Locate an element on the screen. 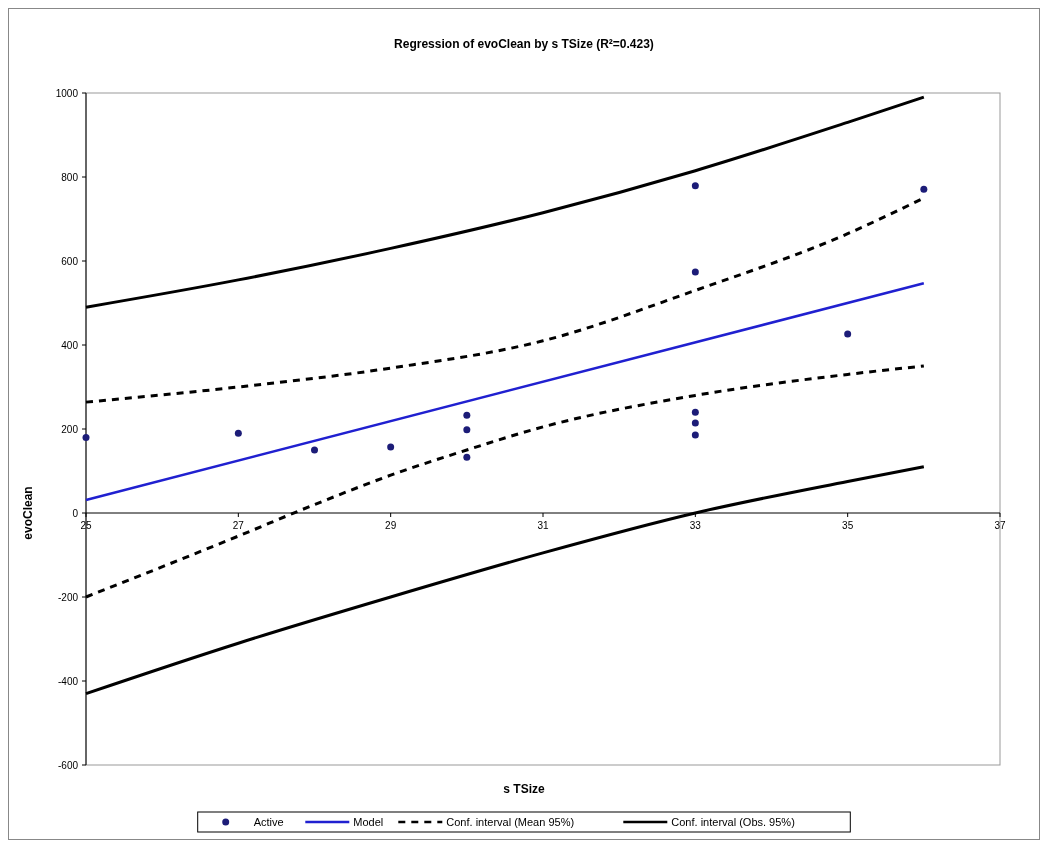 This screenshot has height=848, width=1048. legend-label: Active is located at coordinates (268, 822).